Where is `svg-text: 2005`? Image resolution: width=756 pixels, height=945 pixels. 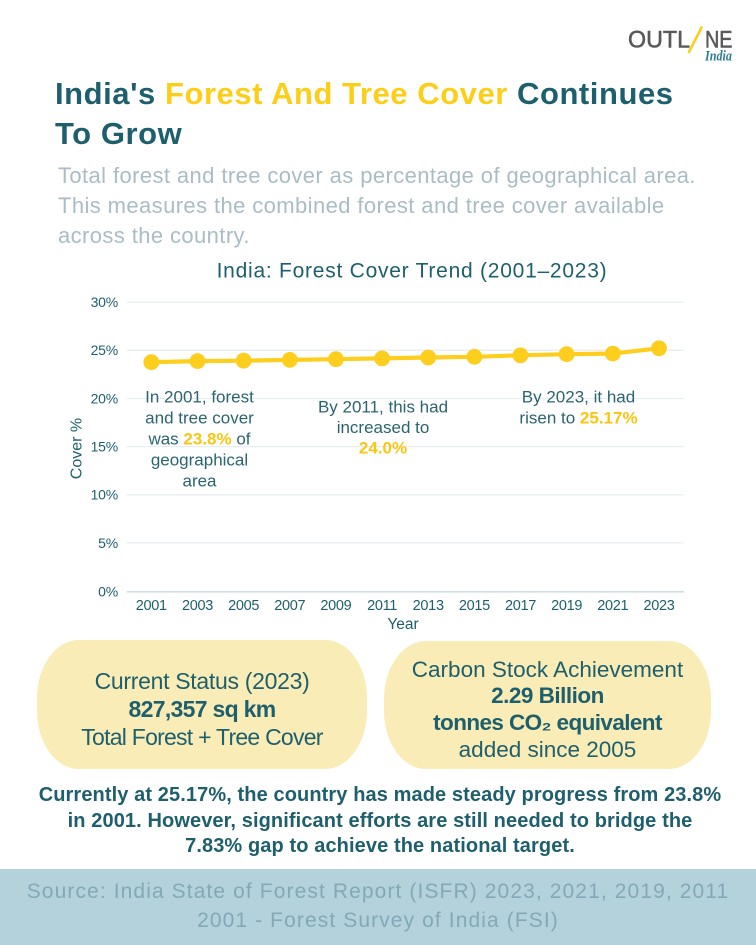 svg-text: 2005 is located at coordinates (243, 606).